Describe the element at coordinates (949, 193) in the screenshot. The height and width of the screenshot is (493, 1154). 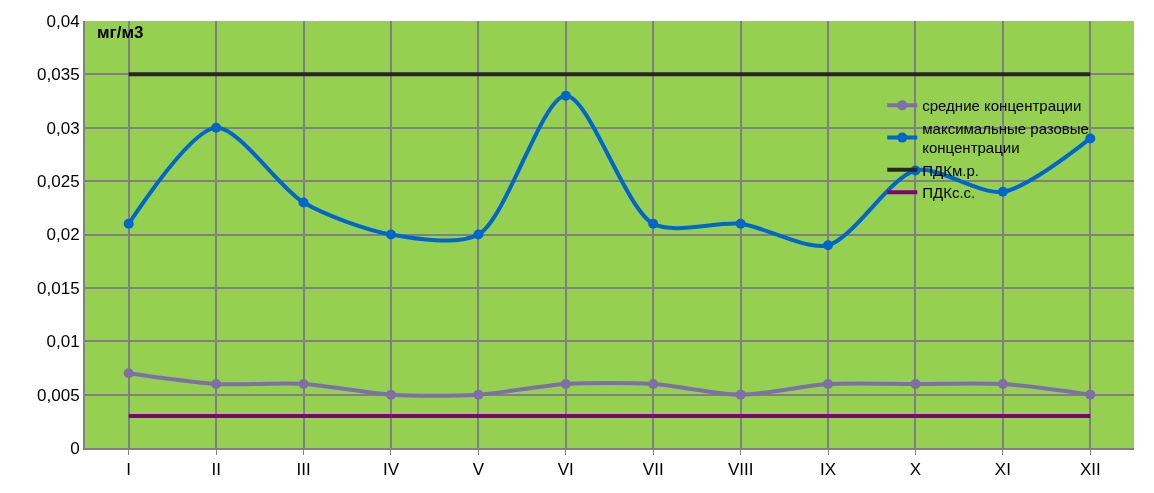
I see `legend-label: ПДКс.с.` at that location.